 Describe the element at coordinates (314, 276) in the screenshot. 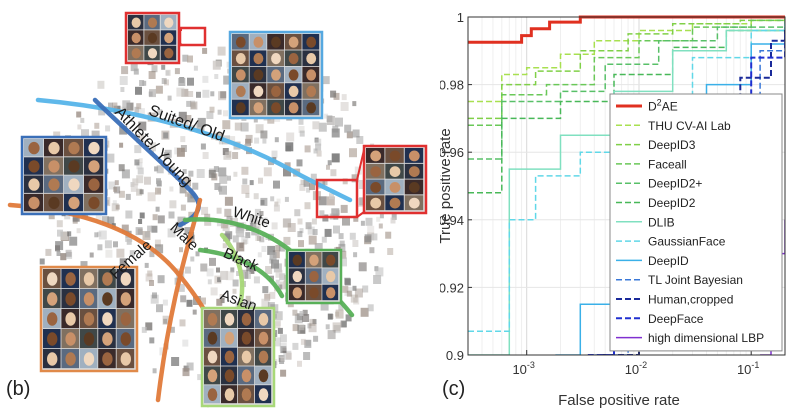

I see `cluster-frame-black` at that location.